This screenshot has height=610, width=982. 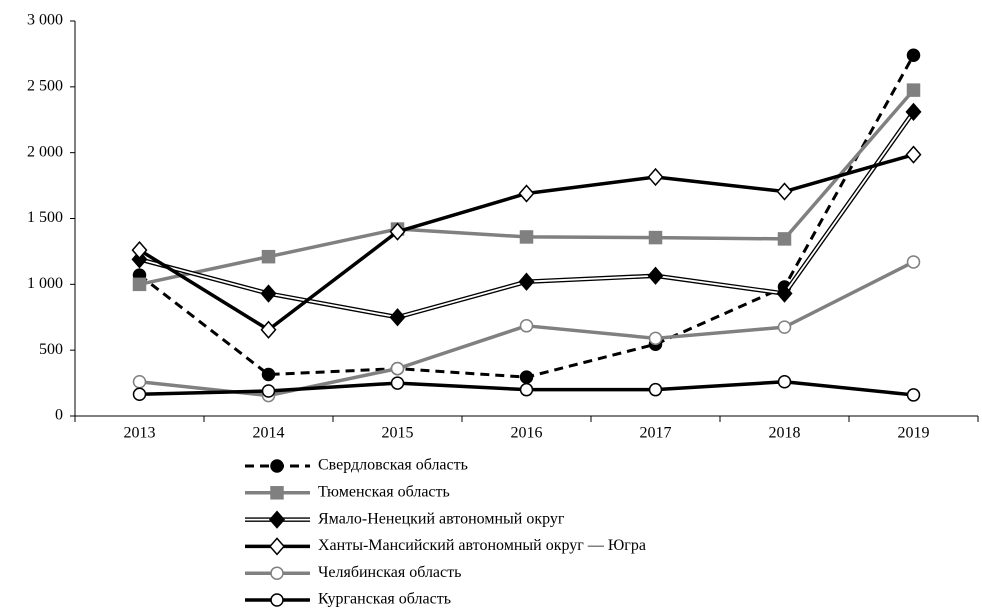 I want to click on x-tick-label: 2015, so click(x=398, y=433).